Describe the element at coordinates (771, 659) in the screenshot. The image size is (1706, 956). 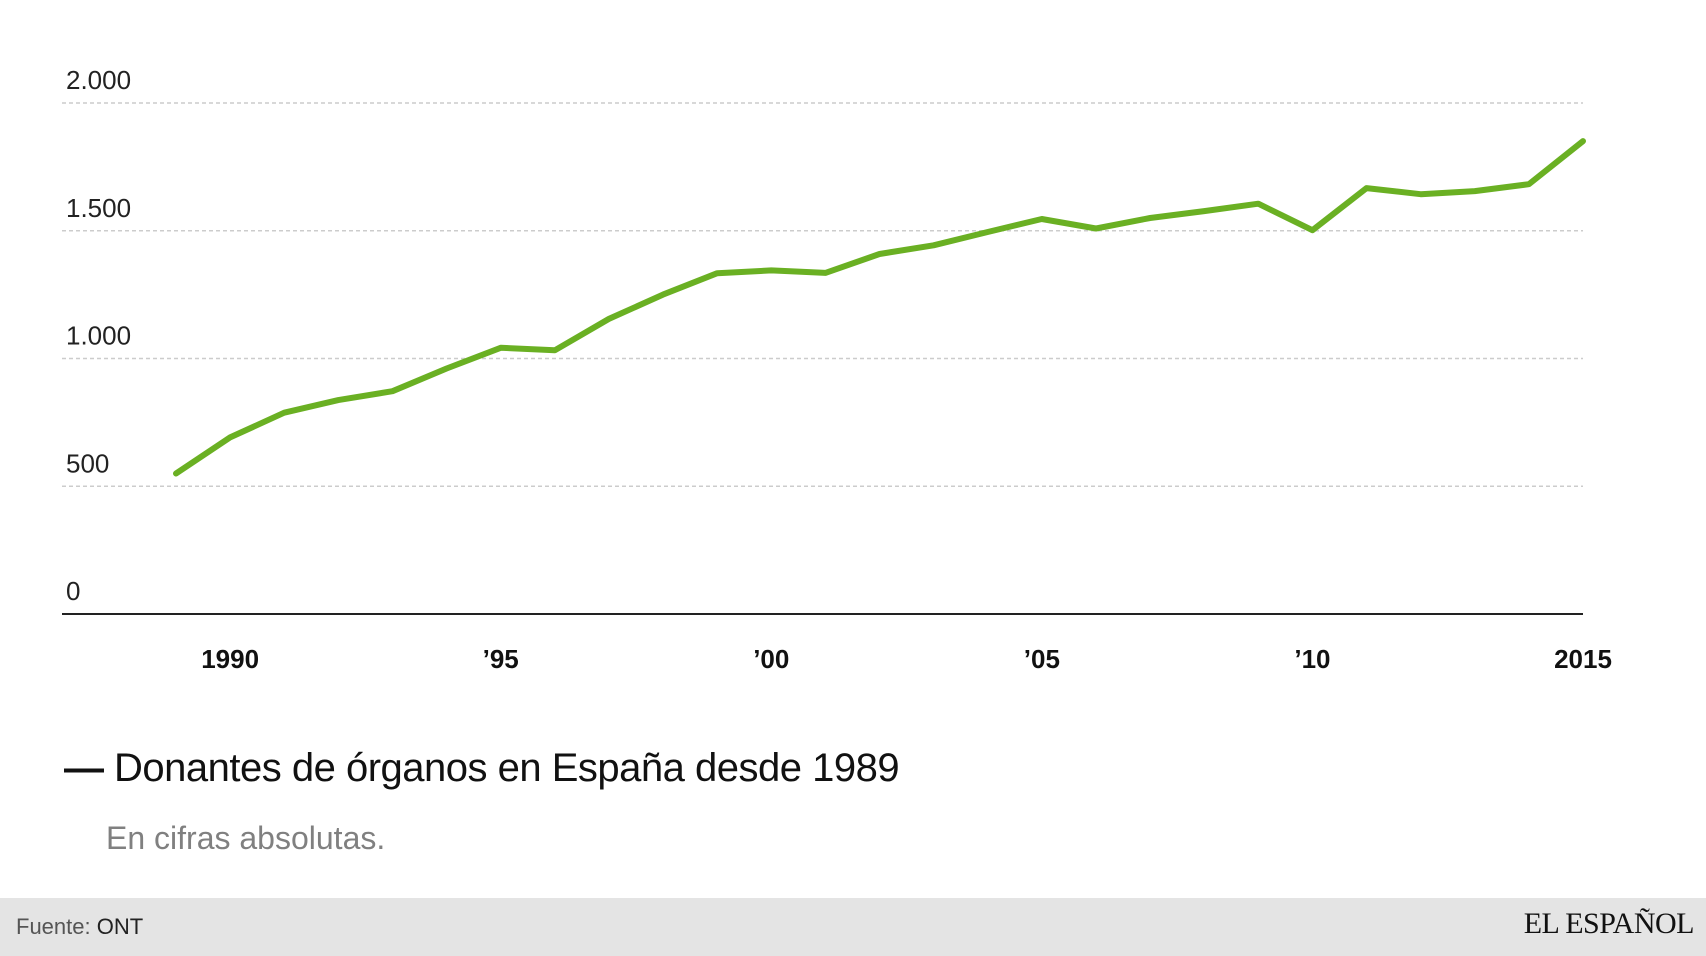
I see `x-tick-label: ’00` at that location.